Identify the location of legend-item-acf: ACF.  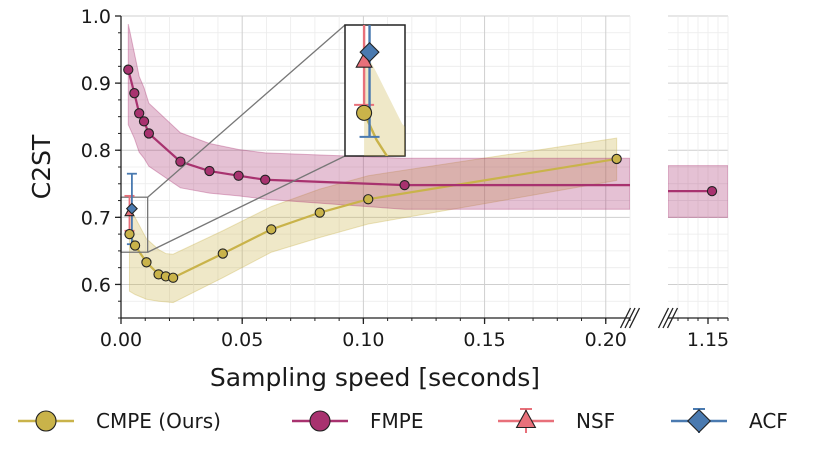
(729, 421).